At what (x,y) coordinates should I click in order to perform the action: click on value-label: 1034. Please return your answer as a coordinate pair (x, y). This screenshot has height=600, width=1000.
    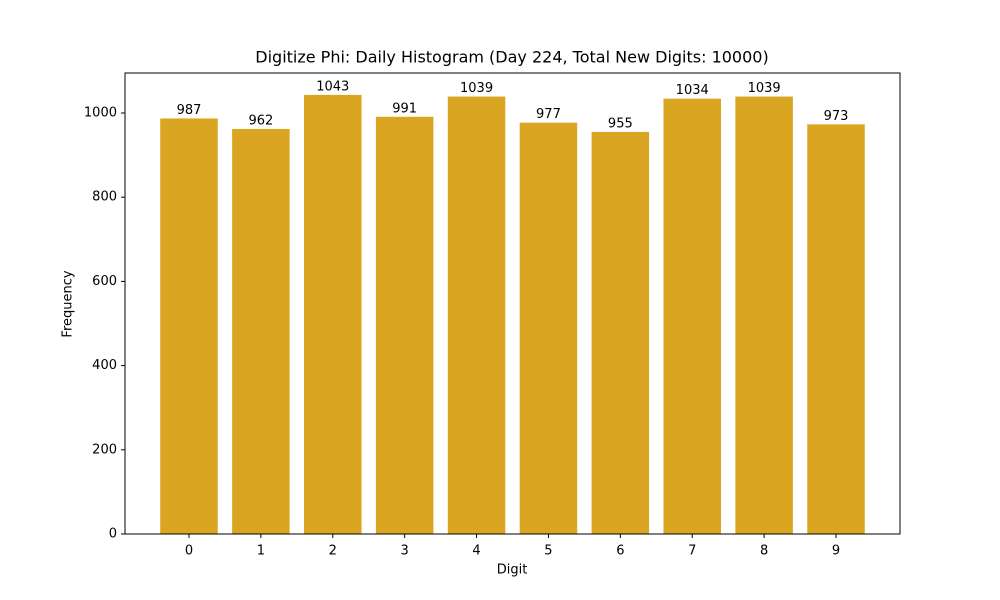
    Looking at the image, I should click on (692, 90).